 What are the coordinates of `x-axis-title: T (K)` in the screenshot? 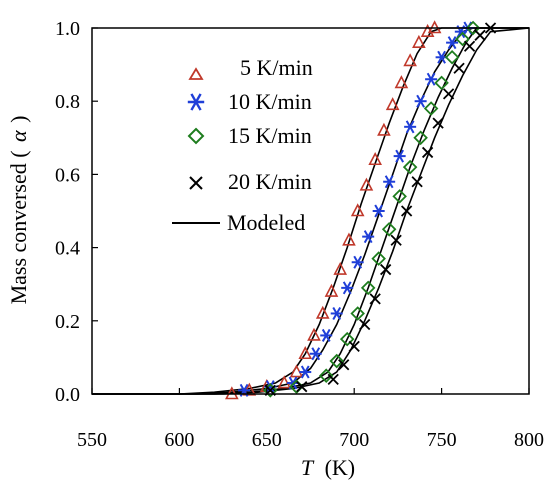 It's located at (328, 467).